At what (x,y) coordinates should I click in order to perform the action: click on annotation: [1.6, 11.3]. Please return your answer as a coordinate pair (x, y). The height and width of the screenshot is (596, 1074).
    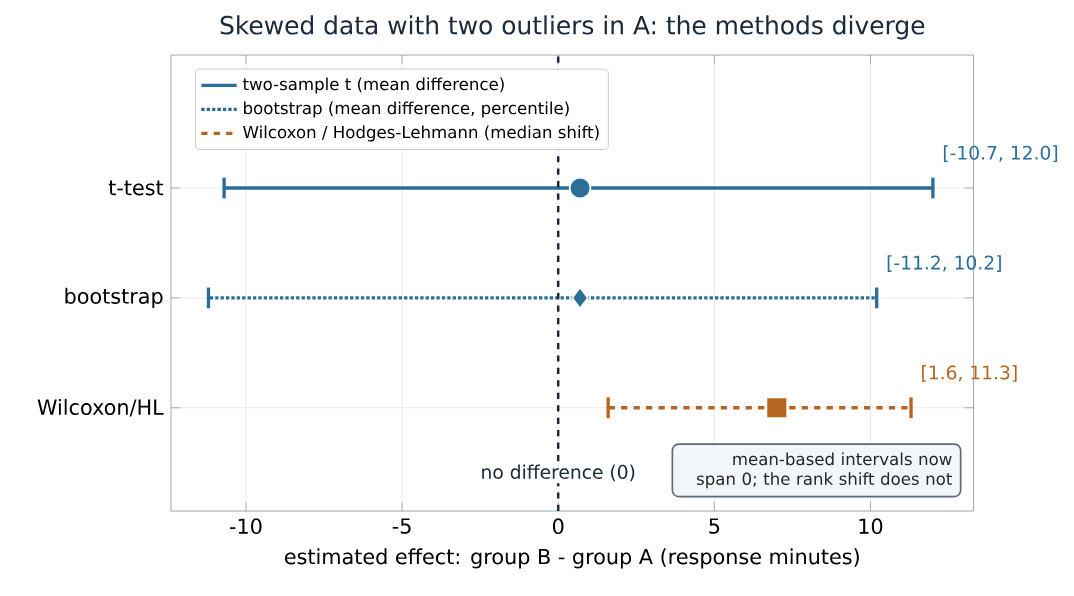
    Looking at the image, I should click on (969, 373).